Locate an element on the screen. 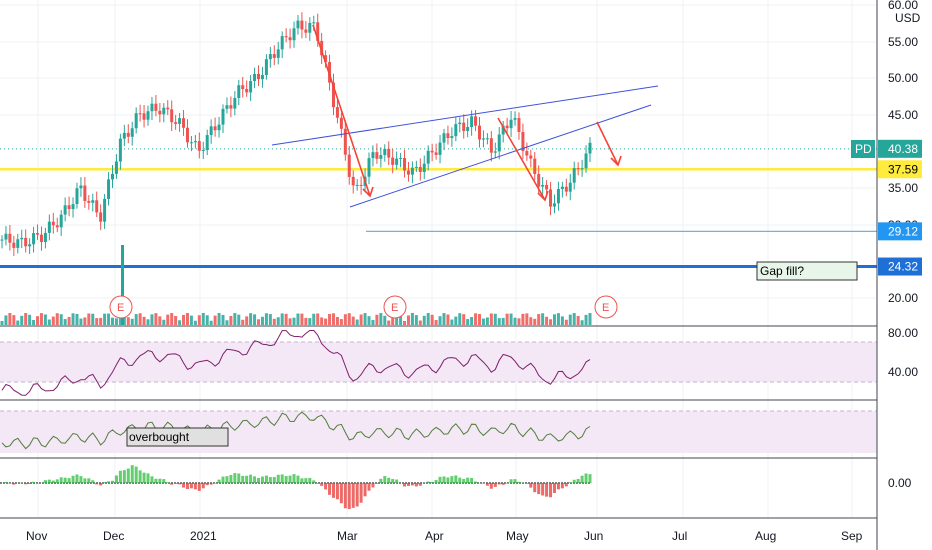 The height and width of the screenshot is (550, 932). rsi-line is located at coordinates (296, 363).